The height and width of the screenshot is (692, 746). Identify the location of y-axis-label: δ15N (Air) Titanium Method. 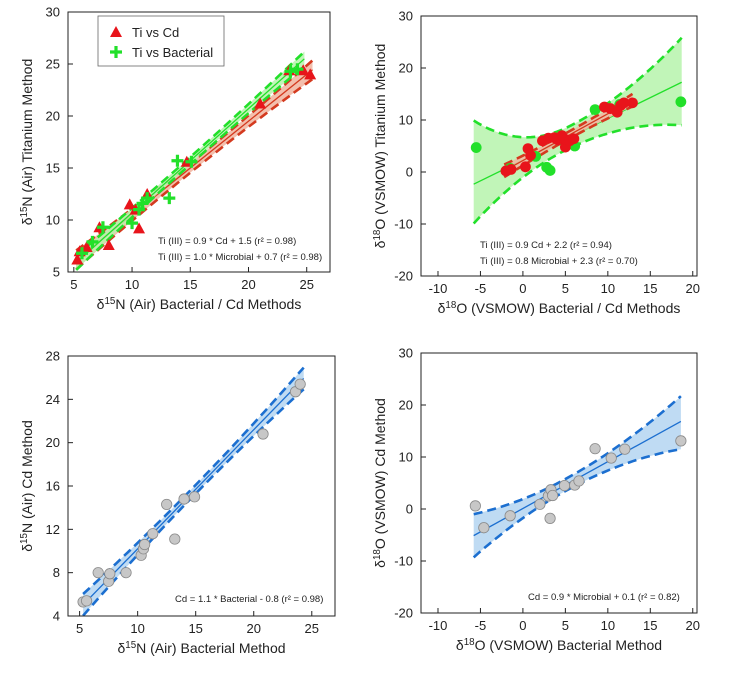
(27, 142).